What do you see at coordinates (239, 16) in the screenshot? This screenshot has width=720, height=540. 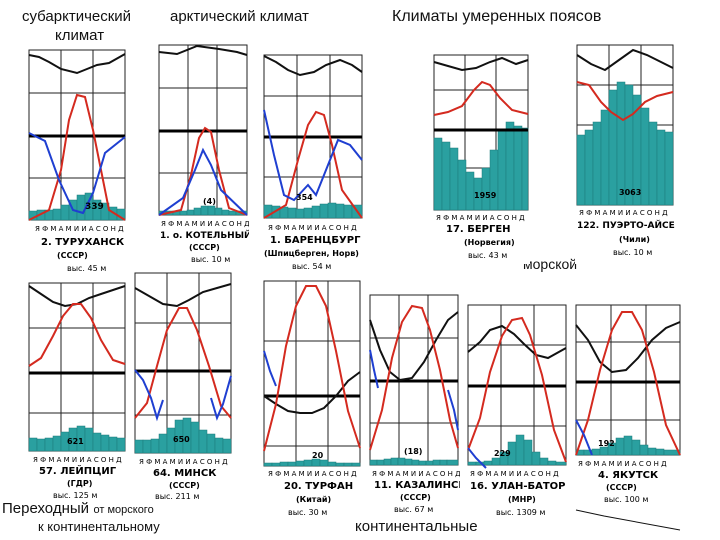 I see `heading-arctic: арктический климат` at bounding box center [239, 16].